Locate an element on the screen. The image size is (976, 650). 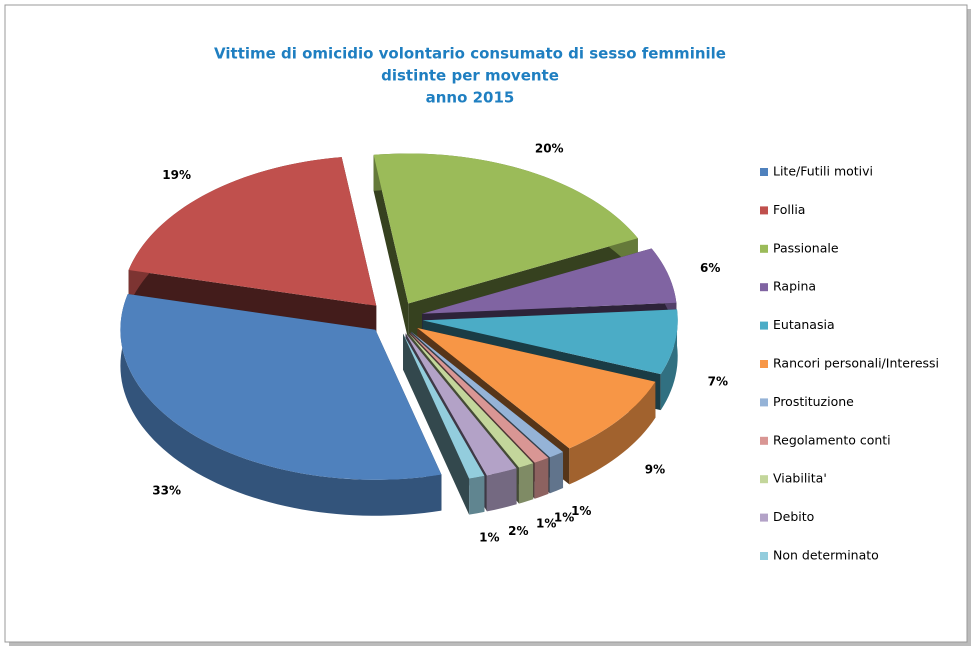
data-label: 33% is located at coordinates (166, 491).